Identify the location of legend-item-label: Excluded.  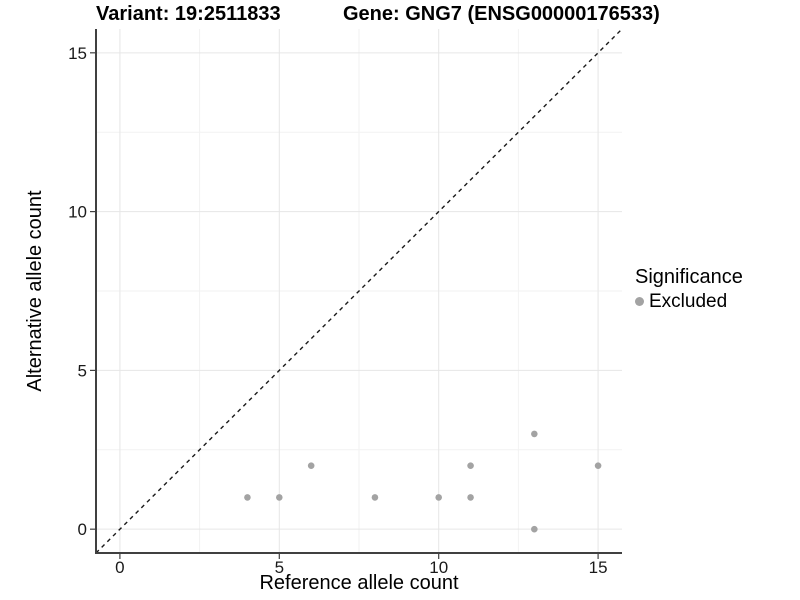
(688, 301).